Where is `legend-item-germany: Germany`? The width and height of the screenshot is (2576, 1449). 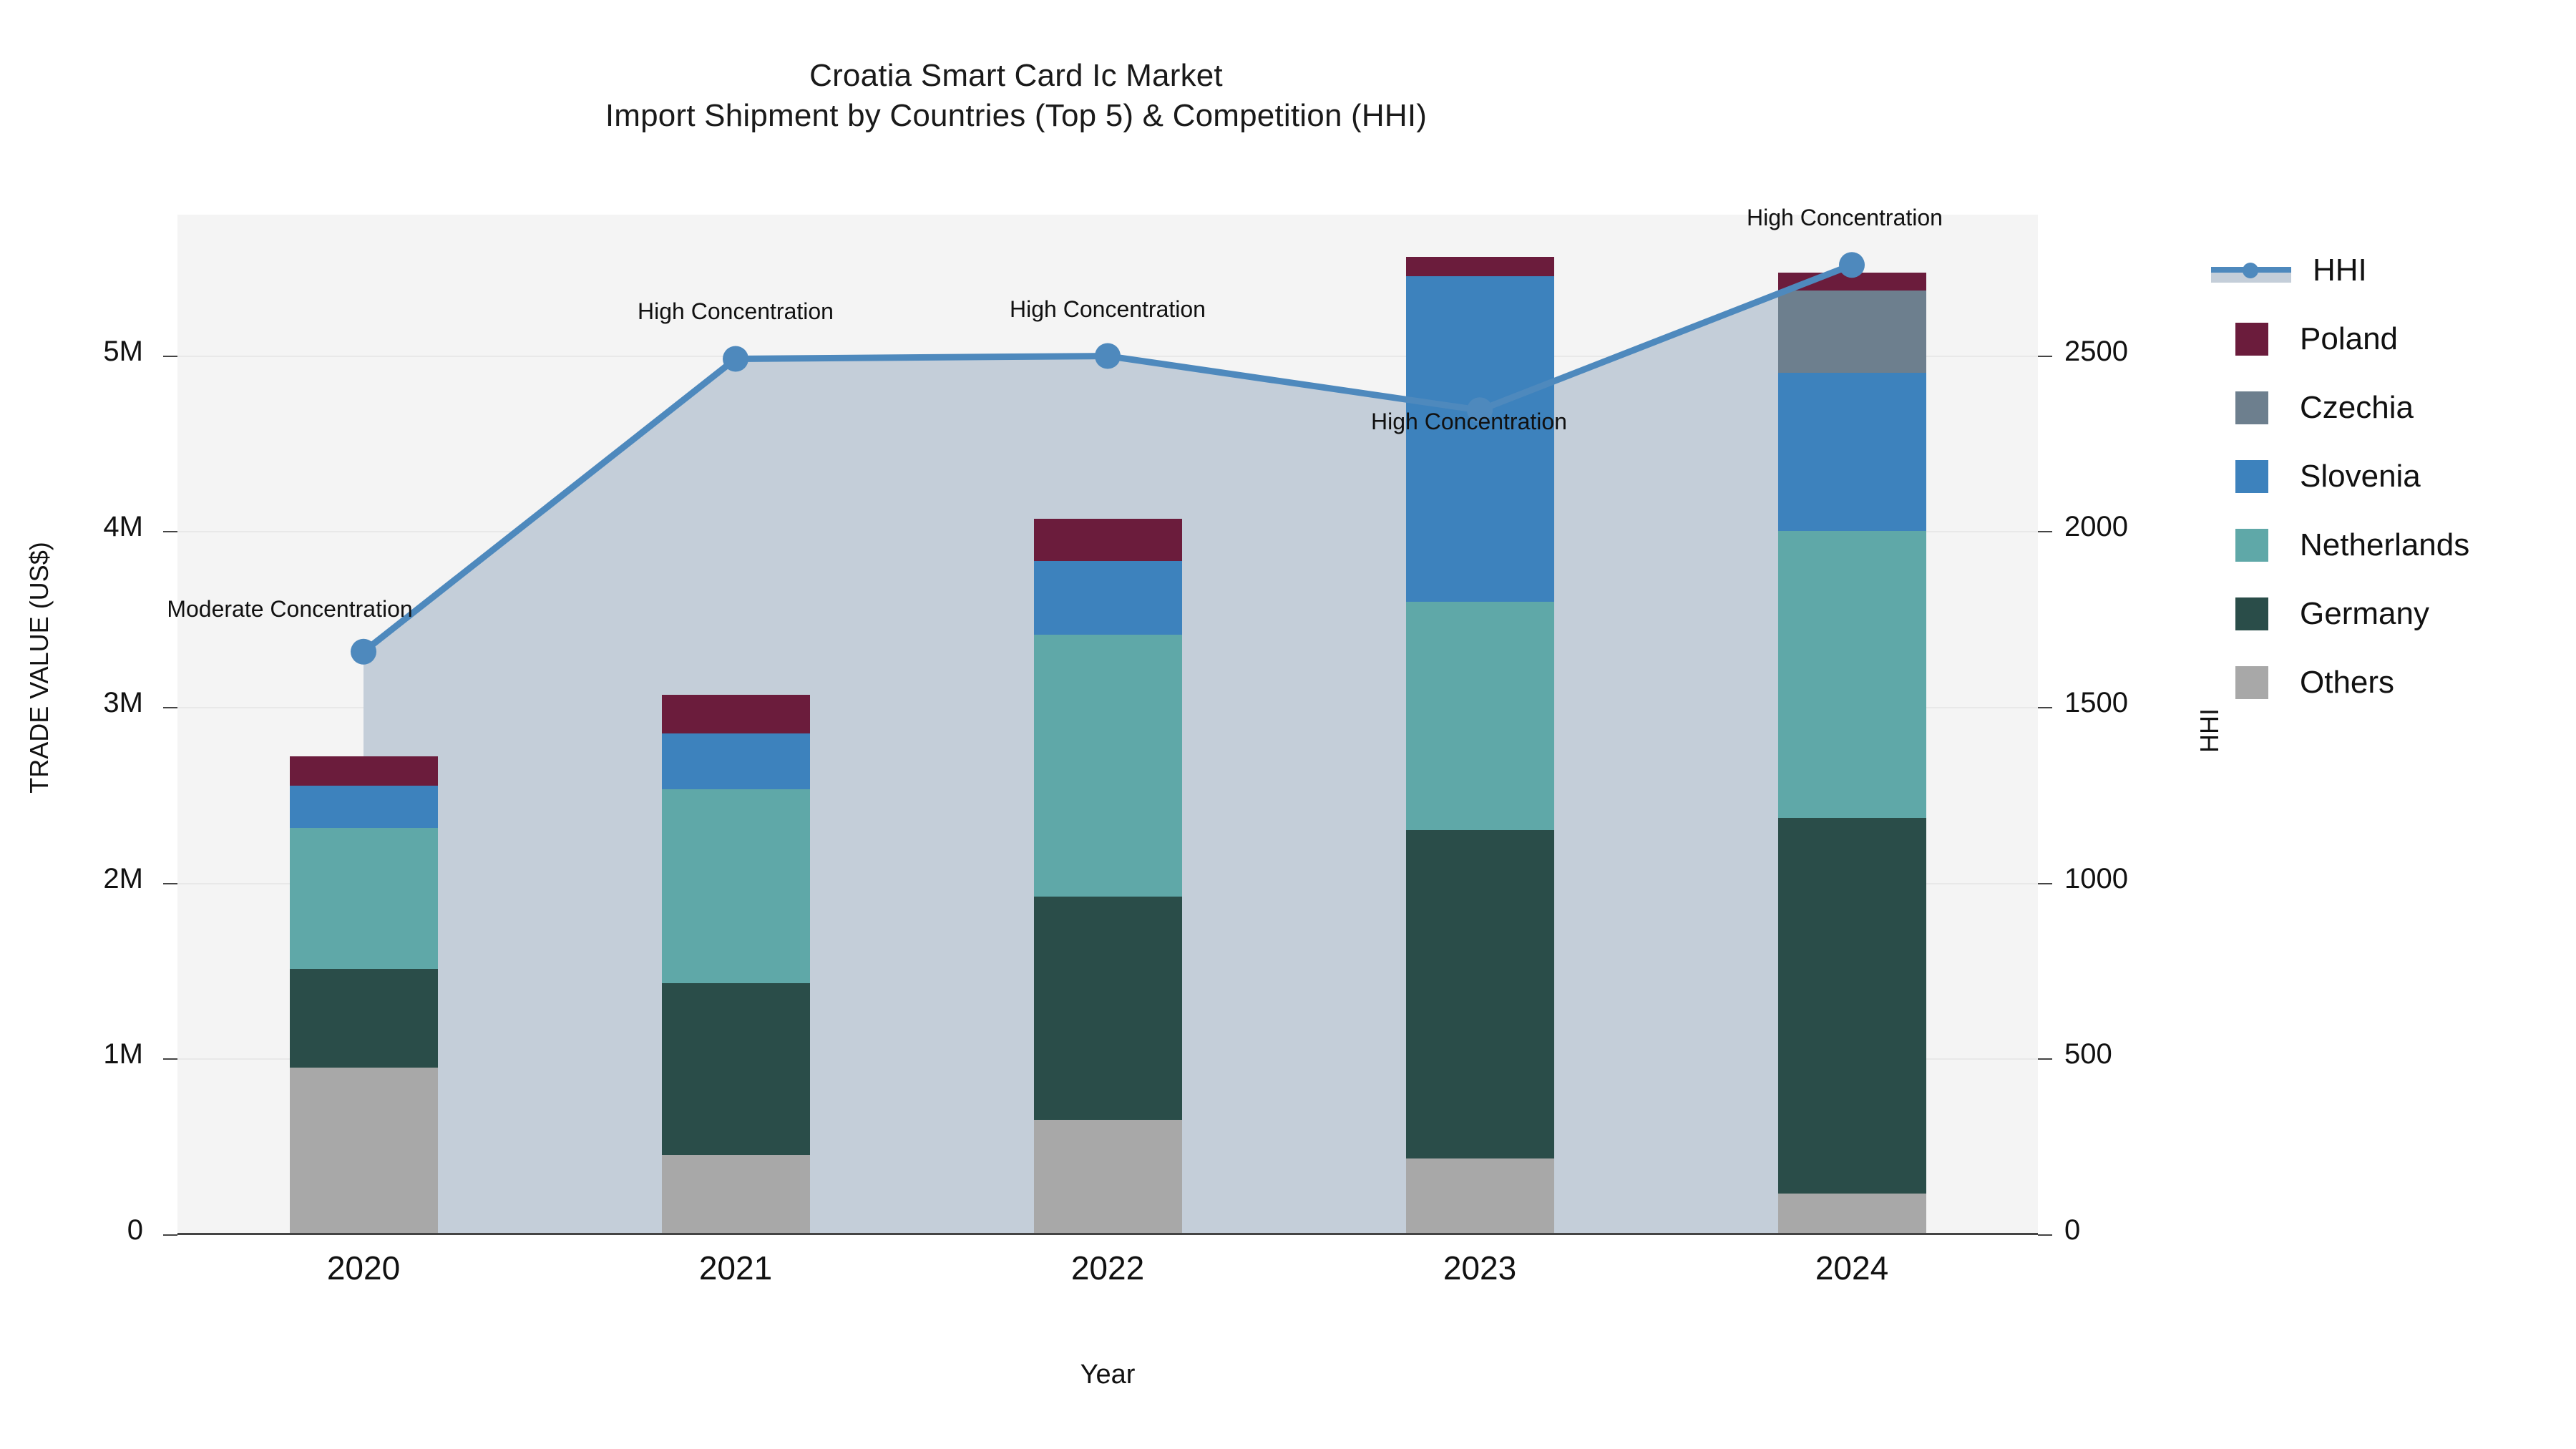 legend-item-germany: Germany is located at coordinates (2393, 614).